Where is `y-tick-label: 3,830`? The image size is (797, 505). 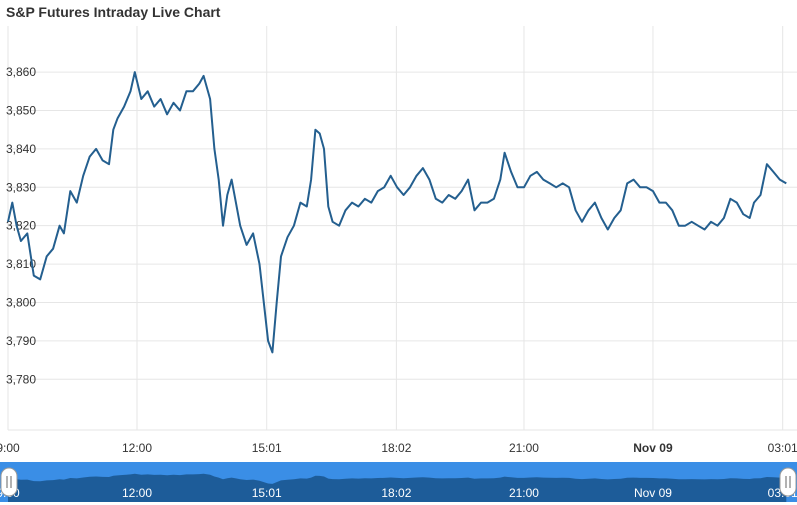 y-tick-label: 3,830 is located at coordinates (21, 187).